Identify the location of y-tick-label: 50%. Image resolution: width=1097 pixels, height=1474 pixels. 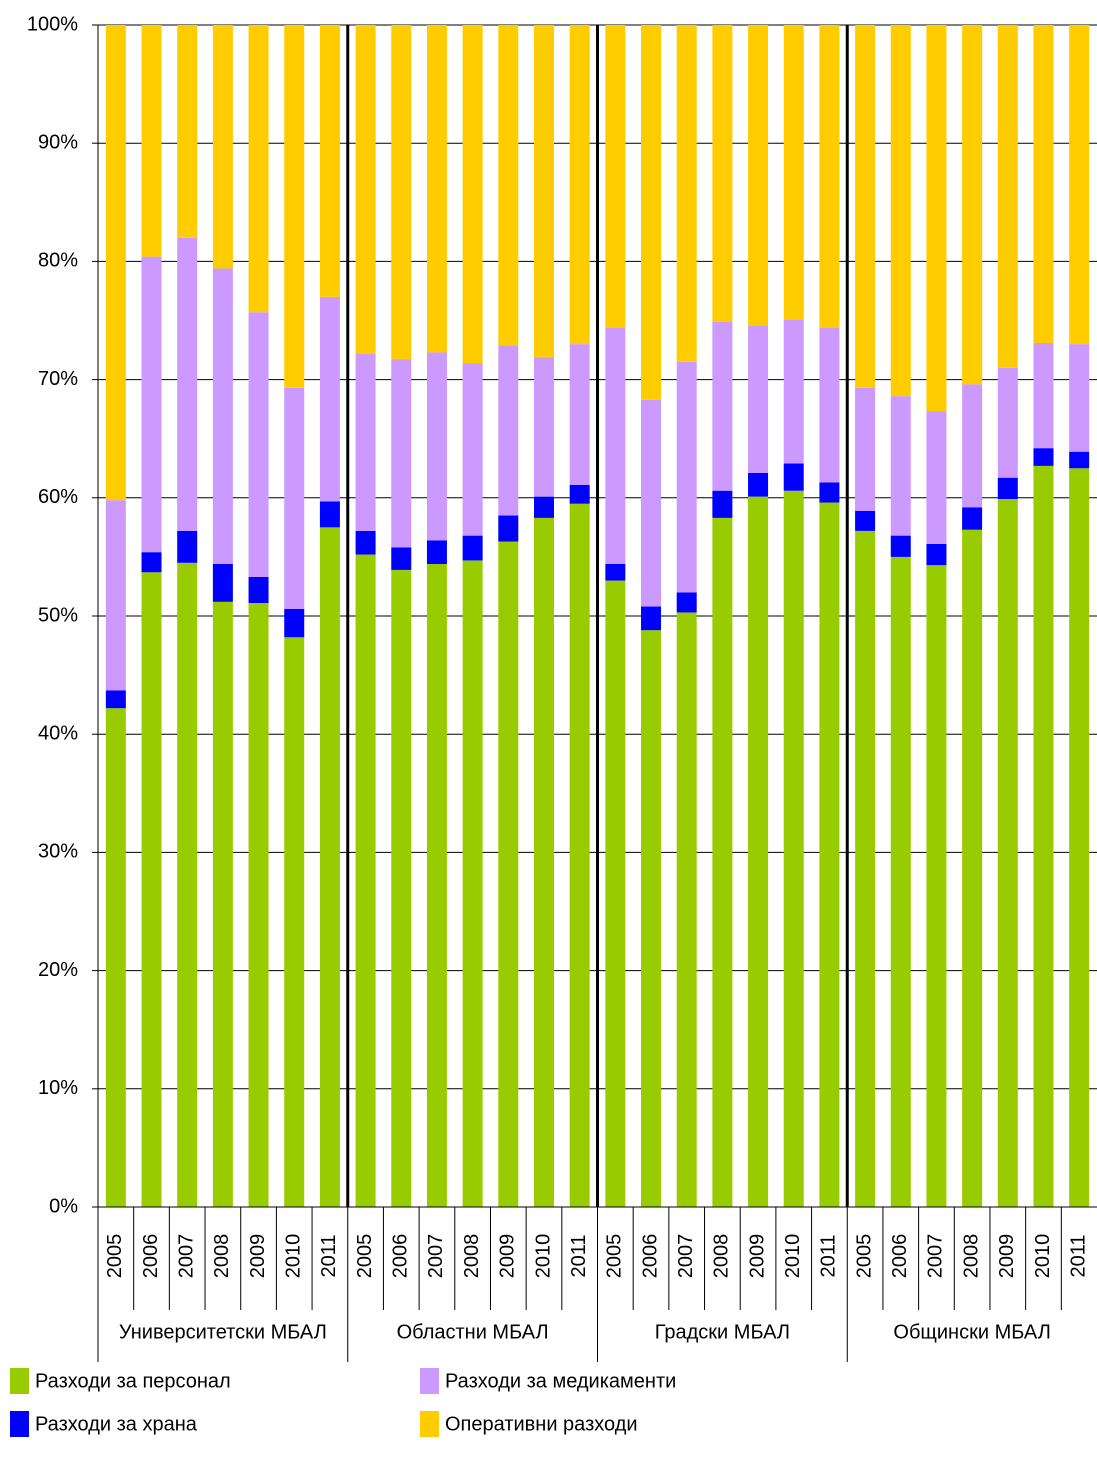
(58, 615).